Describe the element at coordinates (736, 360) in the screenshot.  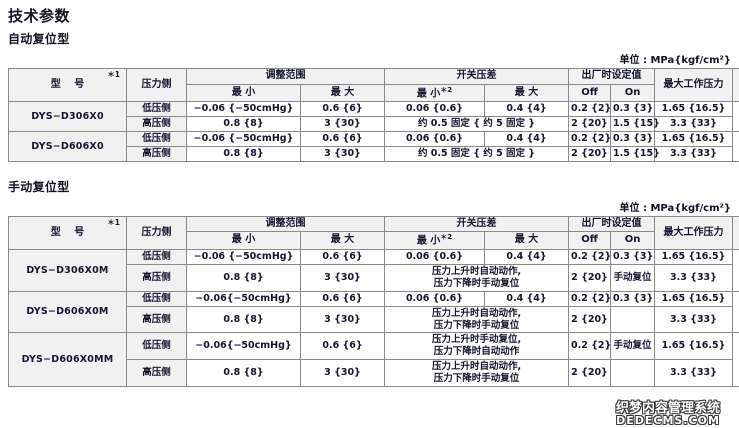
I see `contact-type-cell: 图 5` at that location.